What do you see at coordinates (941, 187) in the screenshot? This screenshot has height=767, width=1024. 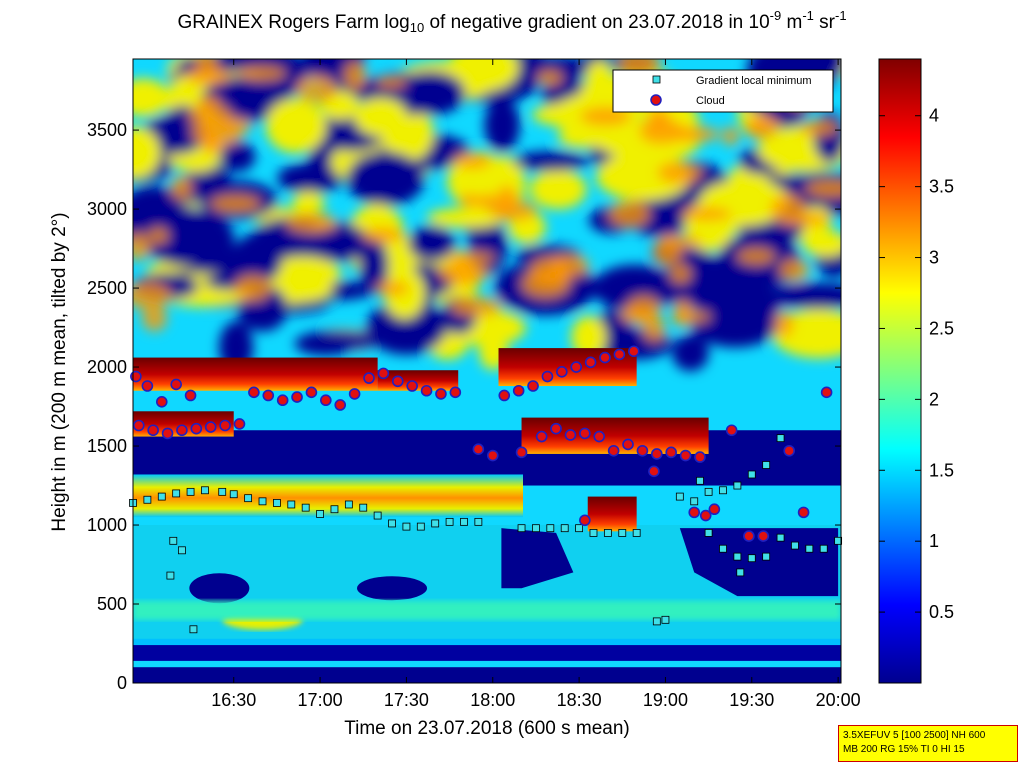 I see `colorbar-tick-label: 3.5` at bounding box center [941, 187].